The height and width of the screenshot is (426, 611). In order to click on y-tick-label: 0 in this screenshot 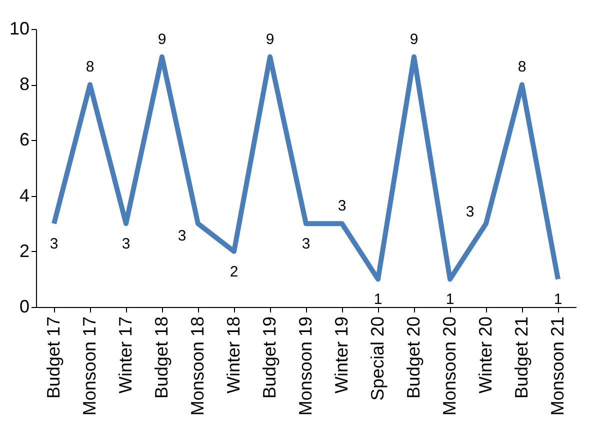, I will do `click(24, 306)`.